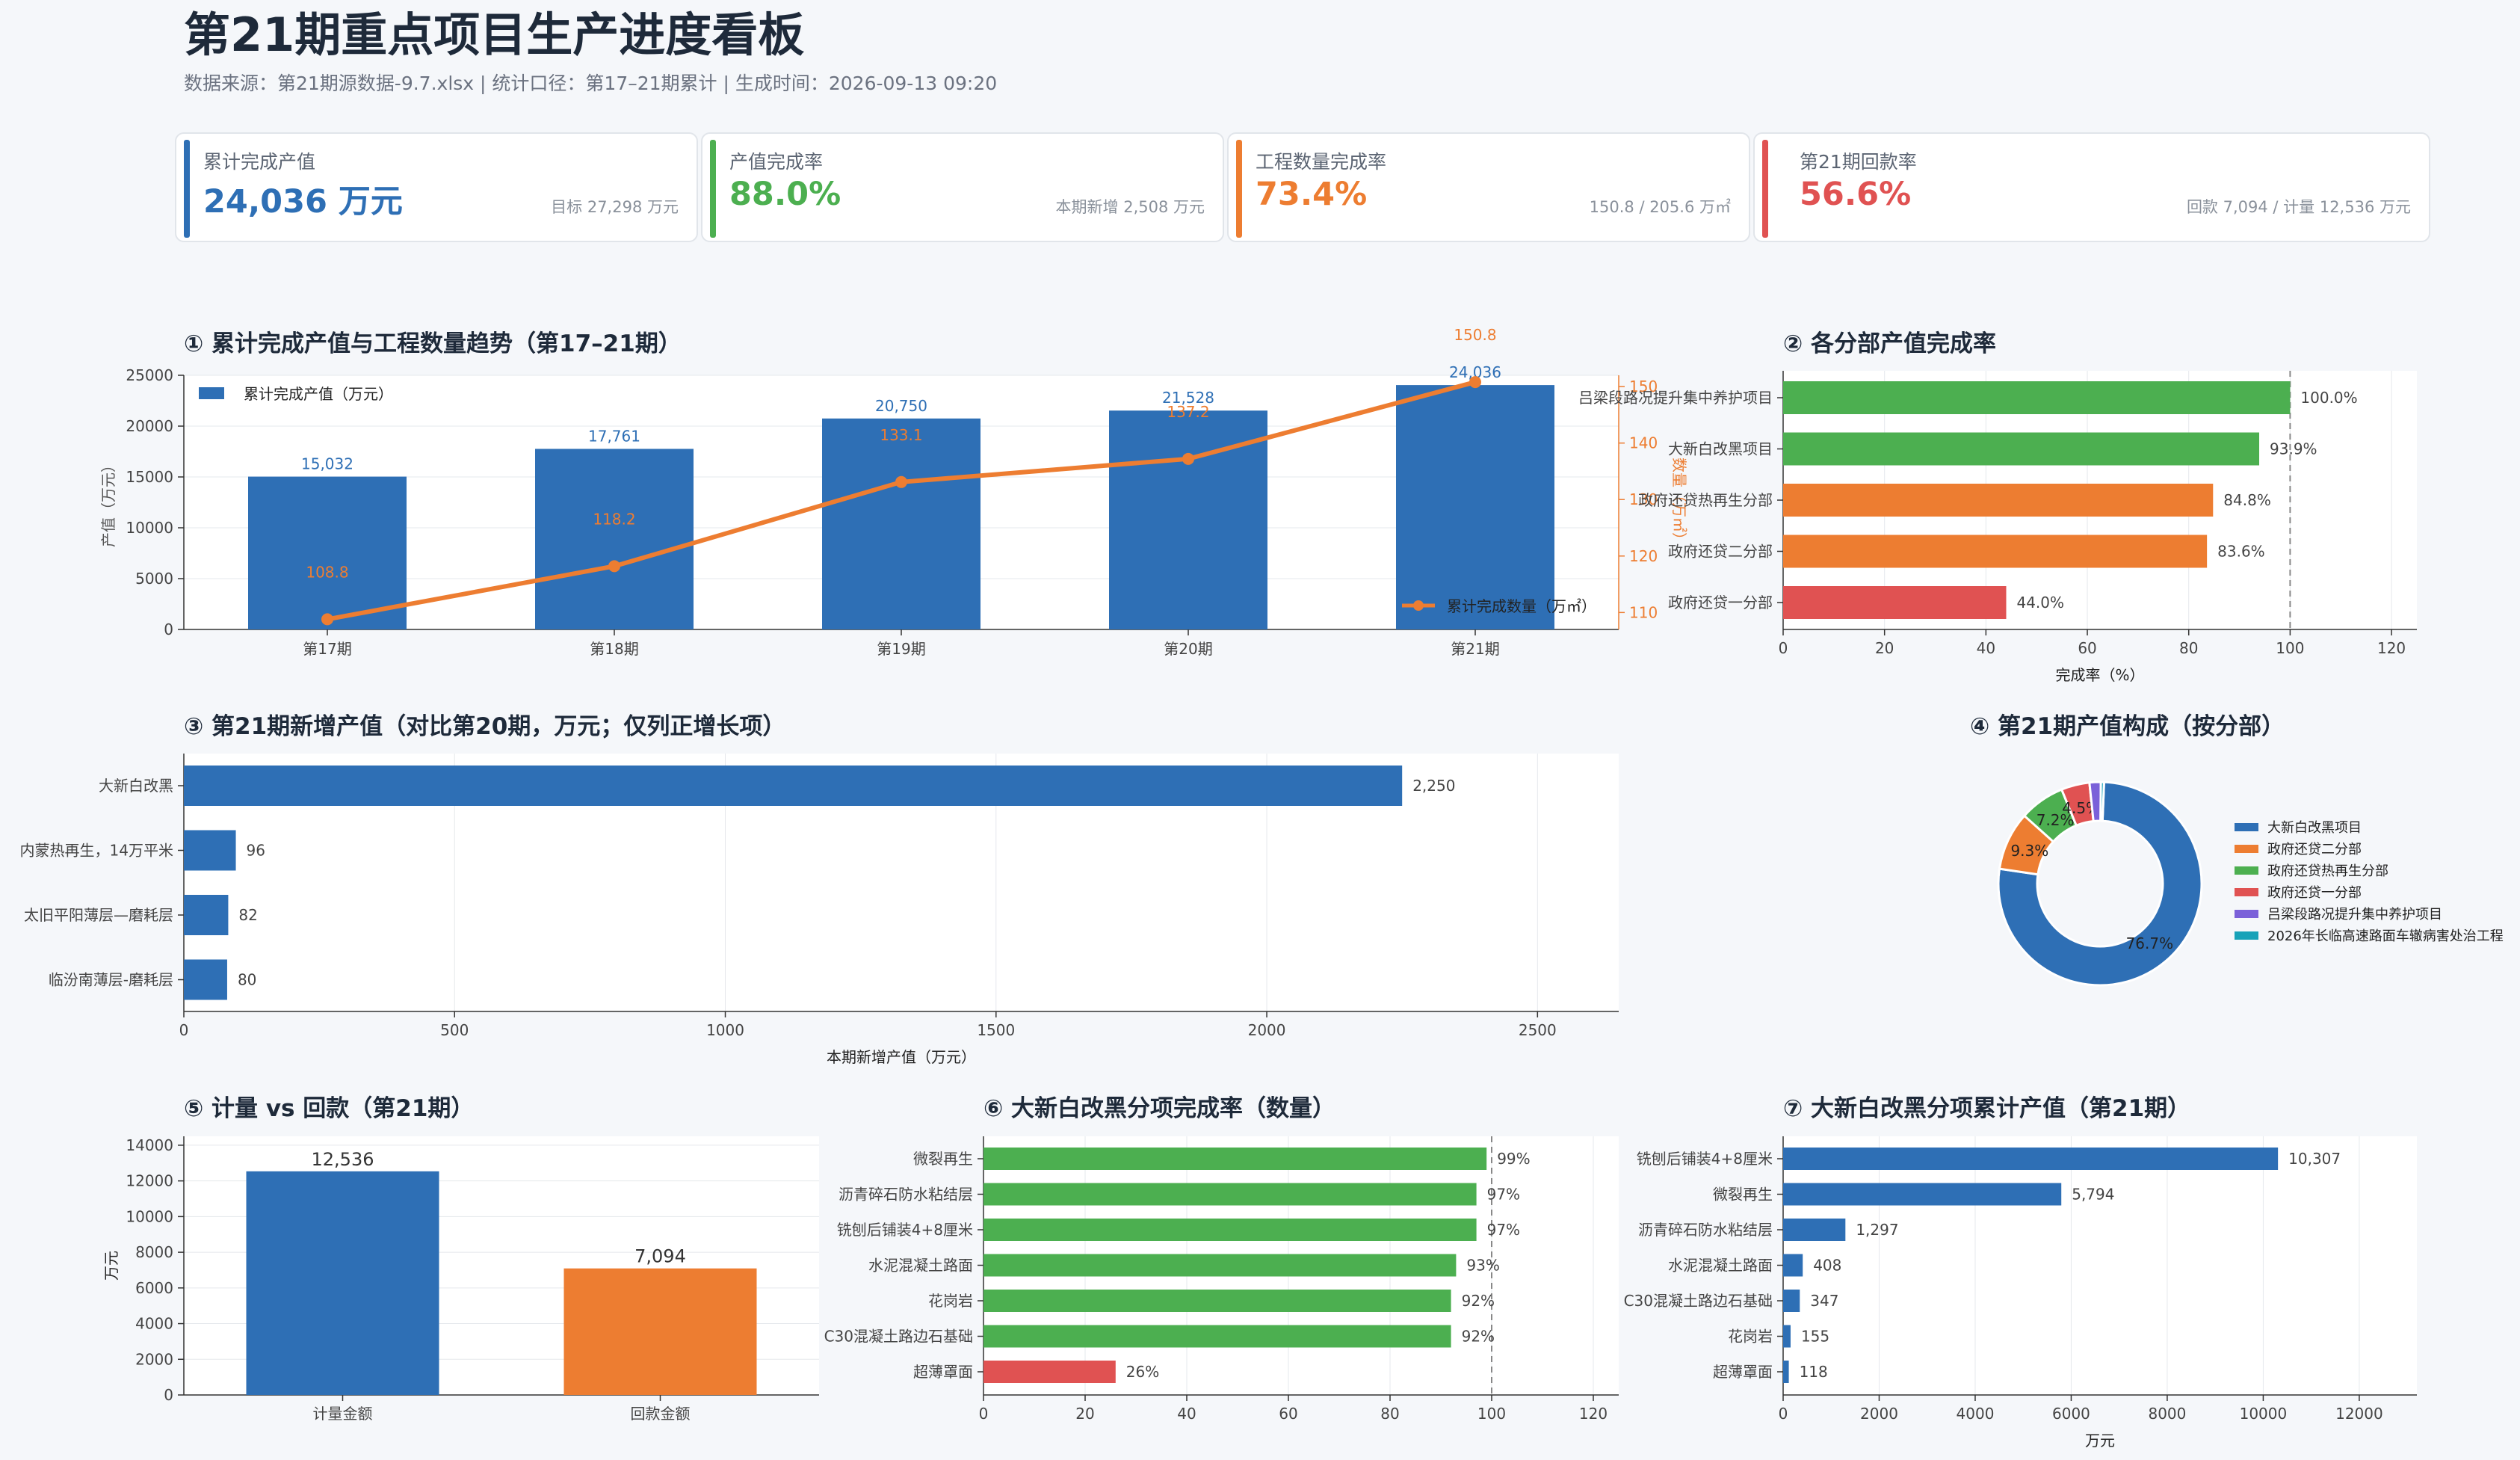  What do you see at coordinates (149, 1181) in the screenshot?
I see `y-tick-label: 12000` at bounding box center [149, 1181].